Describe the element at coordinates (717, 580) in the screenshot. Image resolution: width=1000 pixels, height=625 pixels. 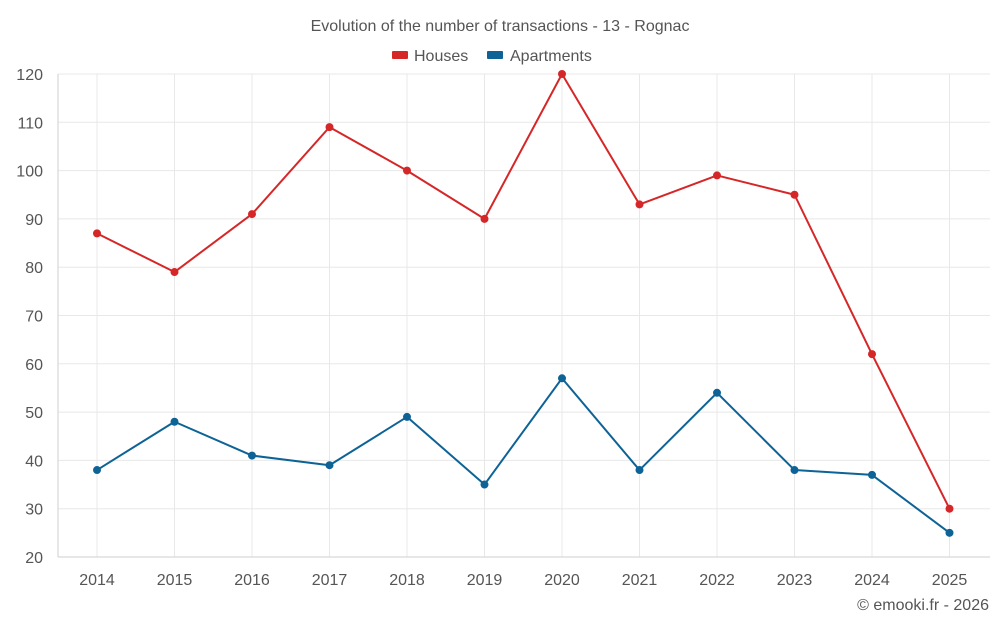
I see `x-tick-label: 2022` at that location.